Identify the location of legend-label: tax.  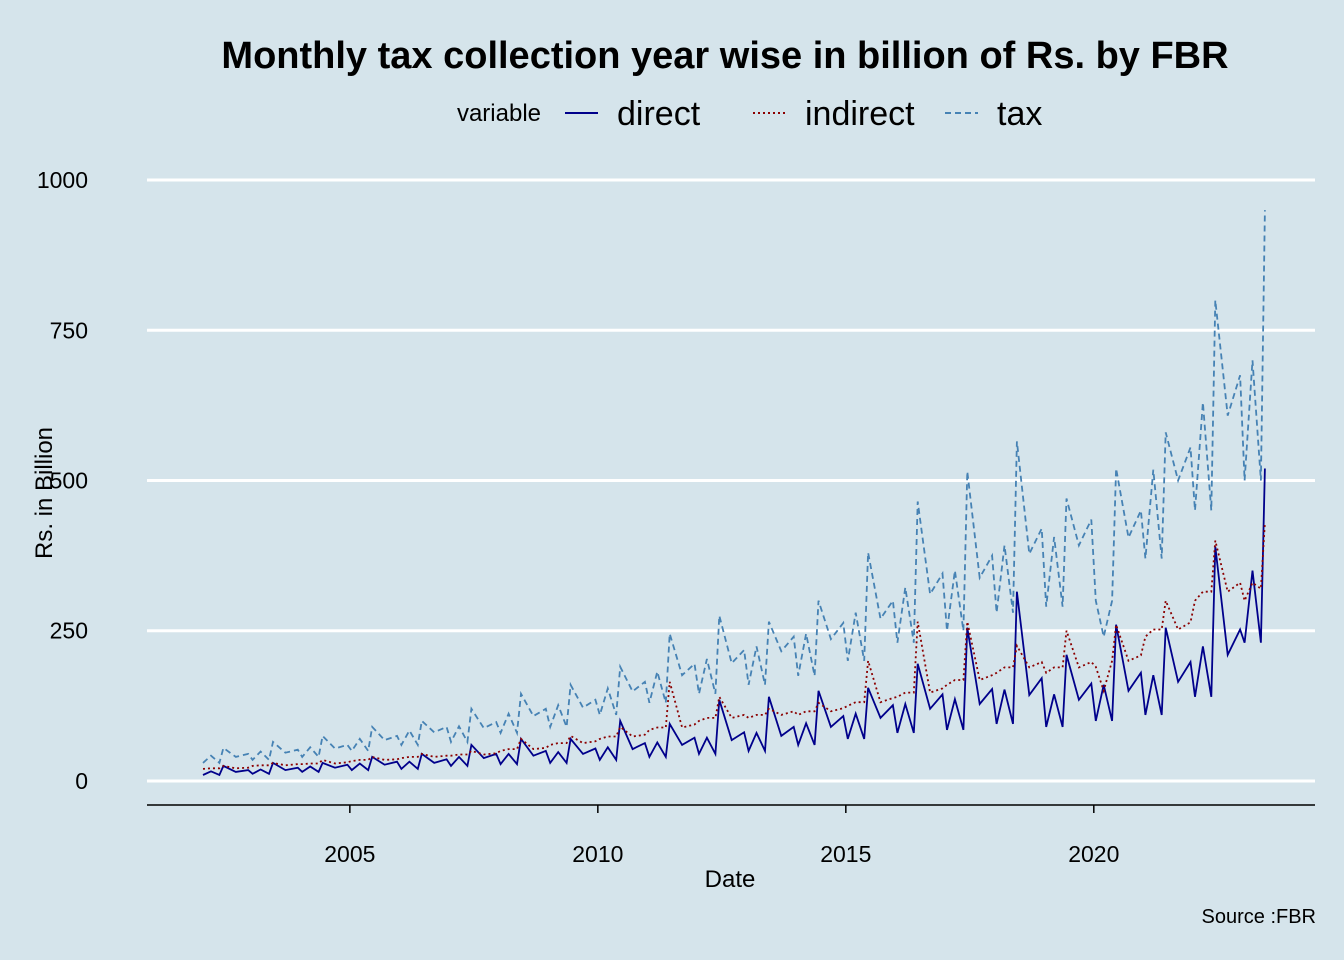
(1019, 114).